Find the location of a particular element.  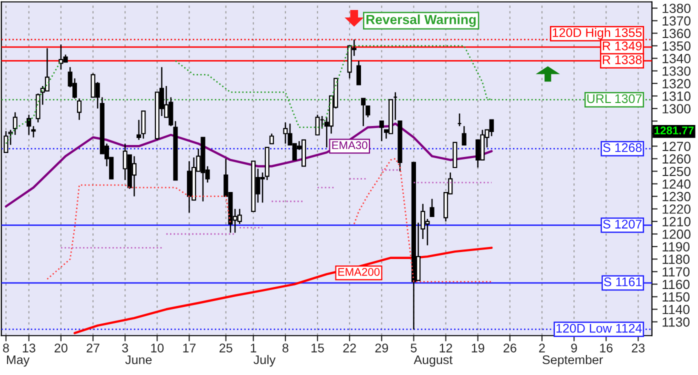

y-tick-label: 1380 is located at coordinates (676, 9).